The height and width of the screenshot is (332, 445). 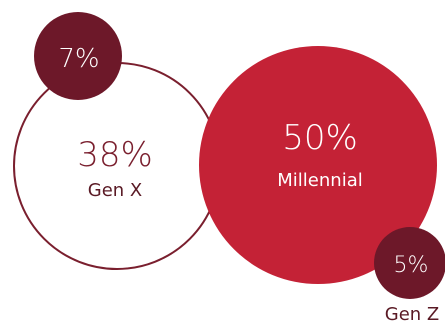 What do you see at coordinates (411, 265) in the screenshot?
I see `gen-z-value-label: 5%` at bounding box center [411, 265].